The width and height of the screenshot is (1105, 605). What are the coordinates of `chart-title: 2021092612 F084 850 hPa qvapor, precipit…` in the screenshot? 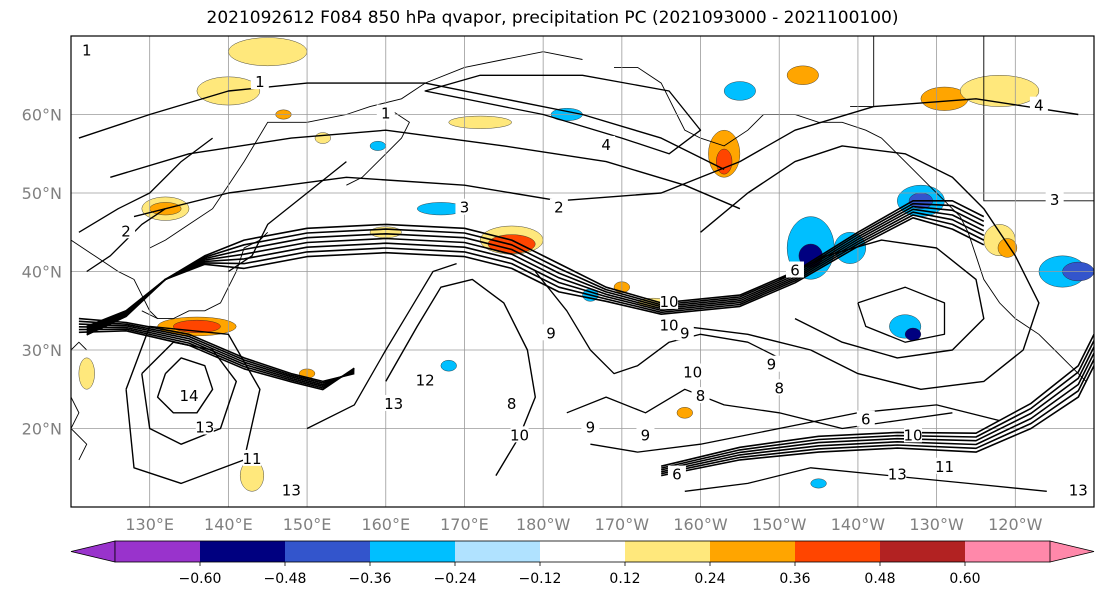 It's located at (552, 18).